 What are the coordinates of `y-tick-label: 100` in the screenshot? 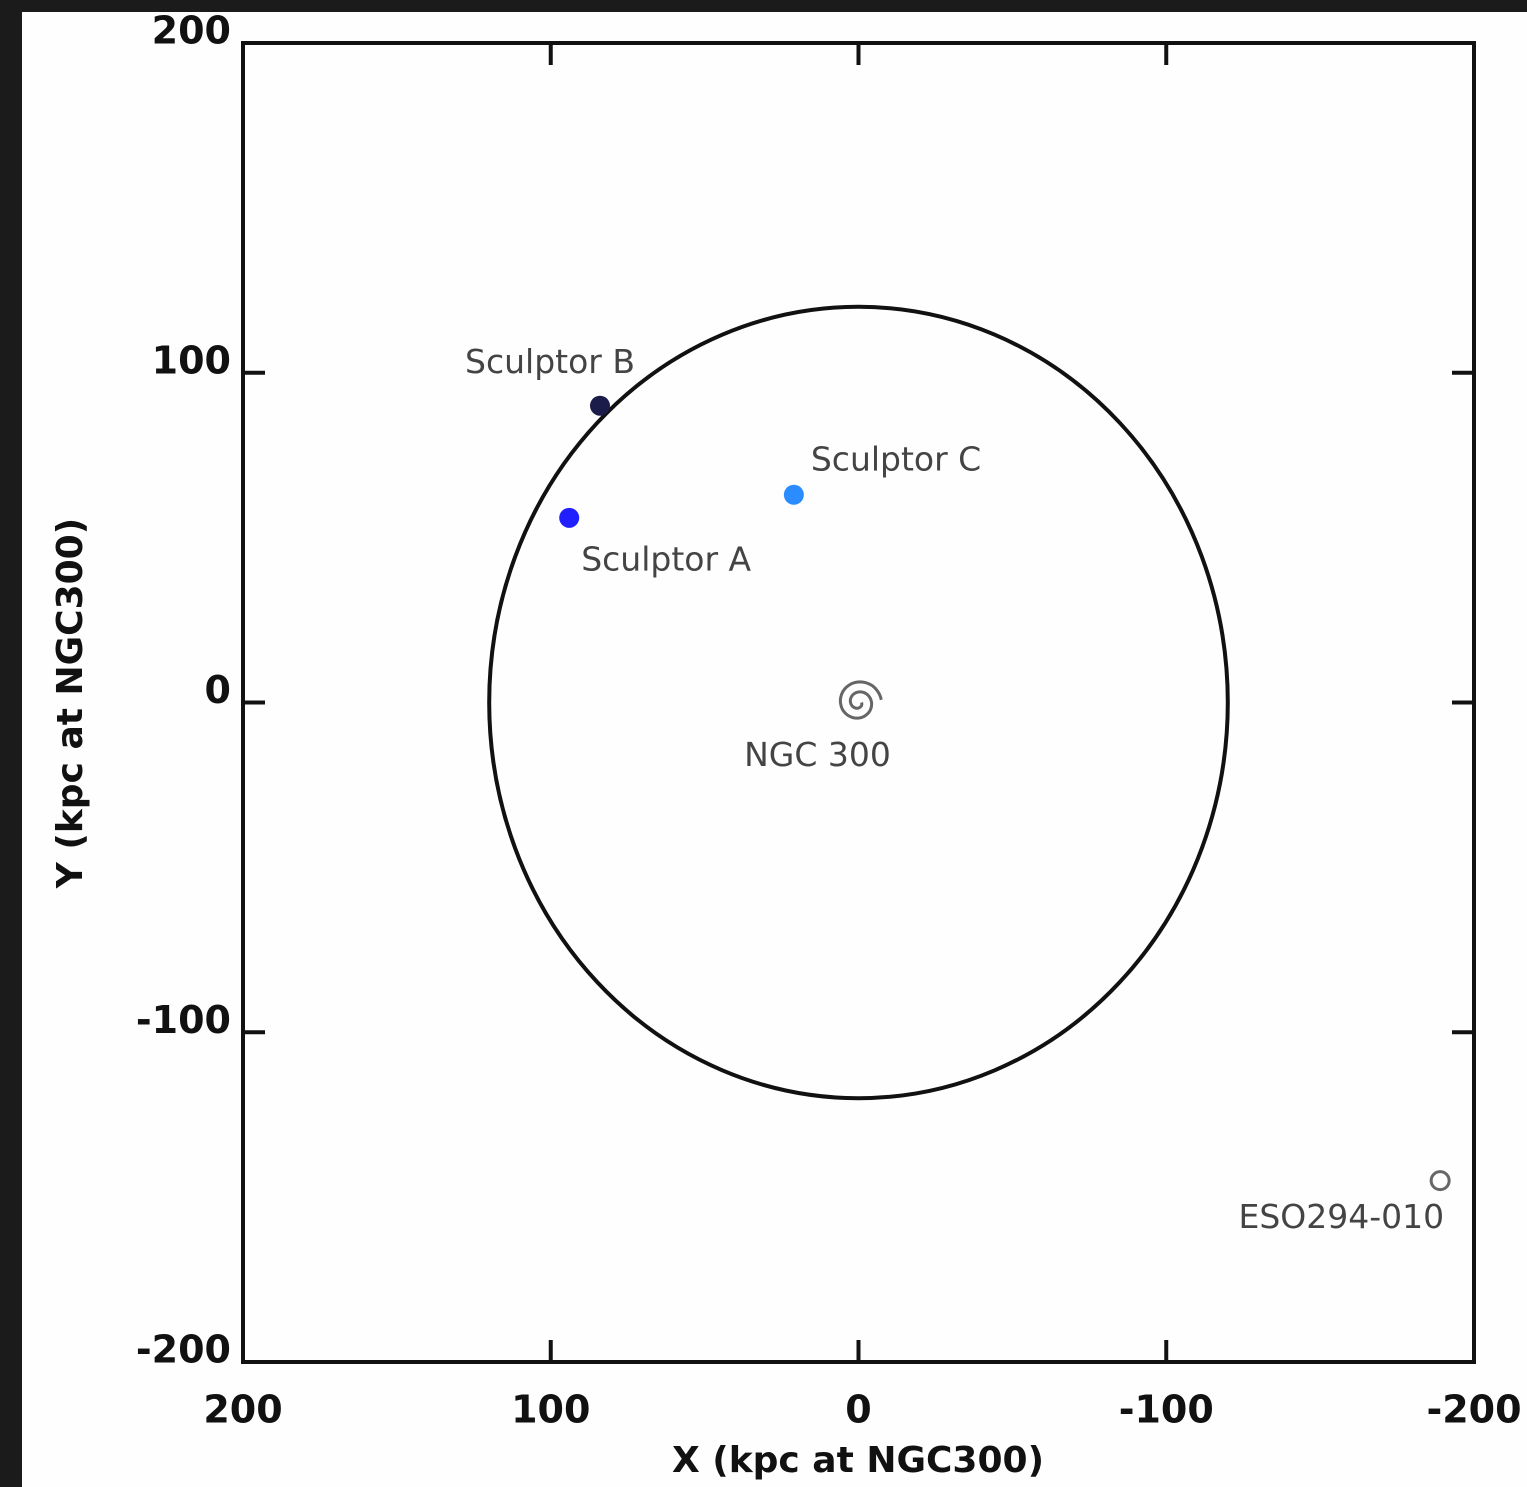 It's located at (191, 360).